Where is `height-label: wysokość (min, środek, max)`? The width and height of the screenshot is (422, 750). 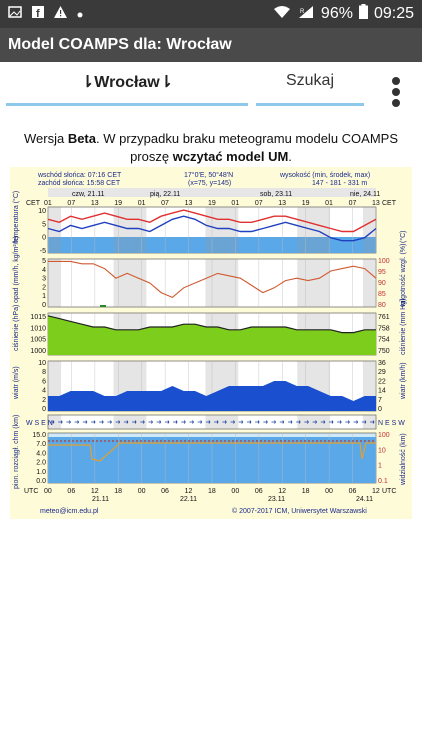 height-label: wysokość (min, środek, max) is located at coordinates (324, 175).